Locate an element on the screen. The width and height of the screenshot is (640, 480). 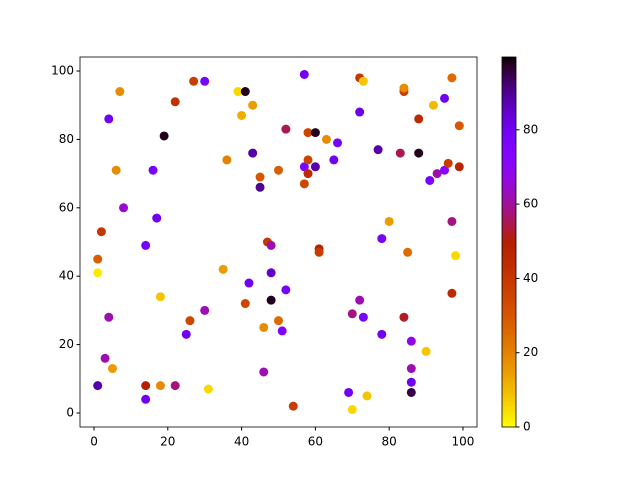
x-tick-label: 100 is located at coordinates (463, 442).